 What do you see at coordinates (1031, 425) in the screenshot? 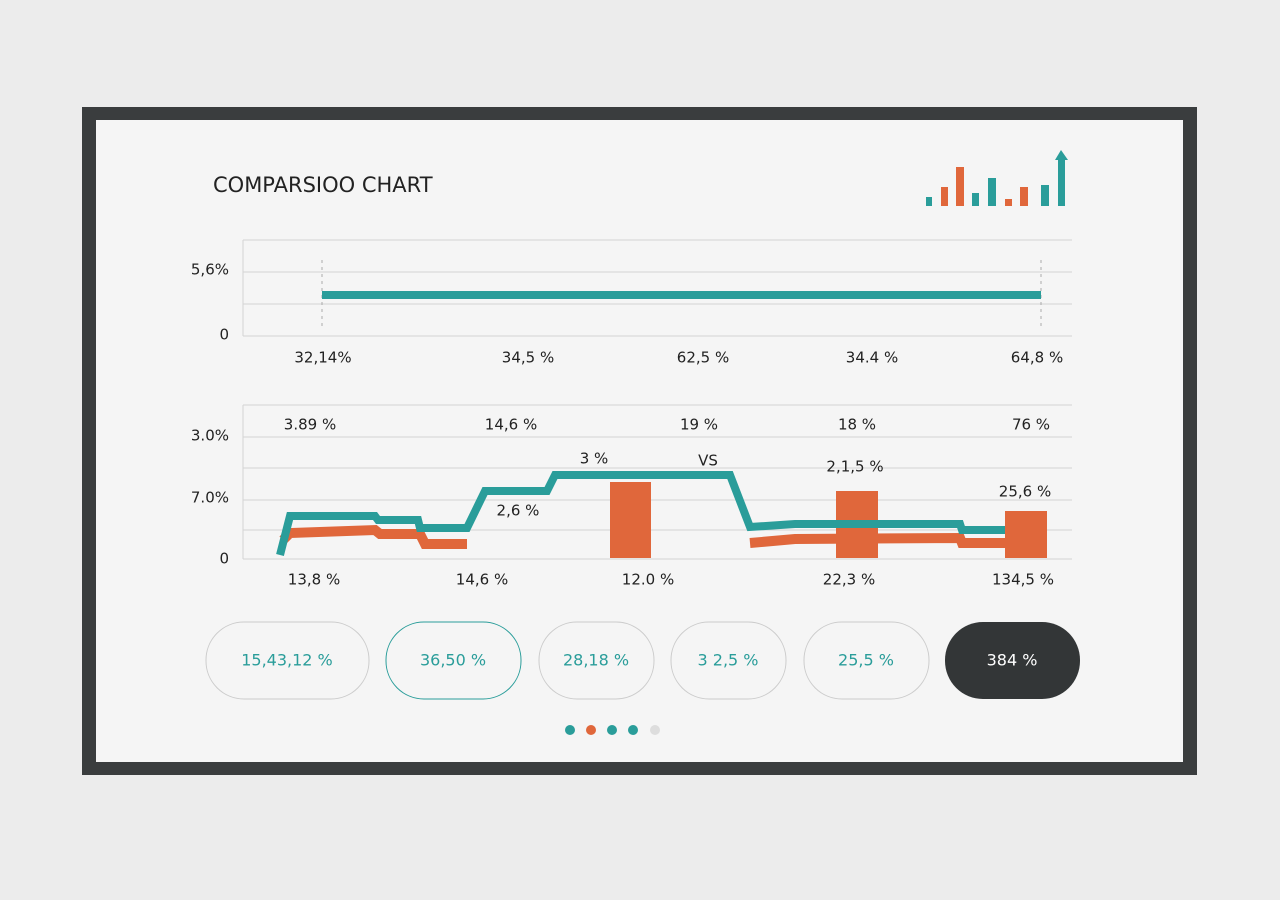
I see `top-label: 76 %` at bounding box center [1031, 425].